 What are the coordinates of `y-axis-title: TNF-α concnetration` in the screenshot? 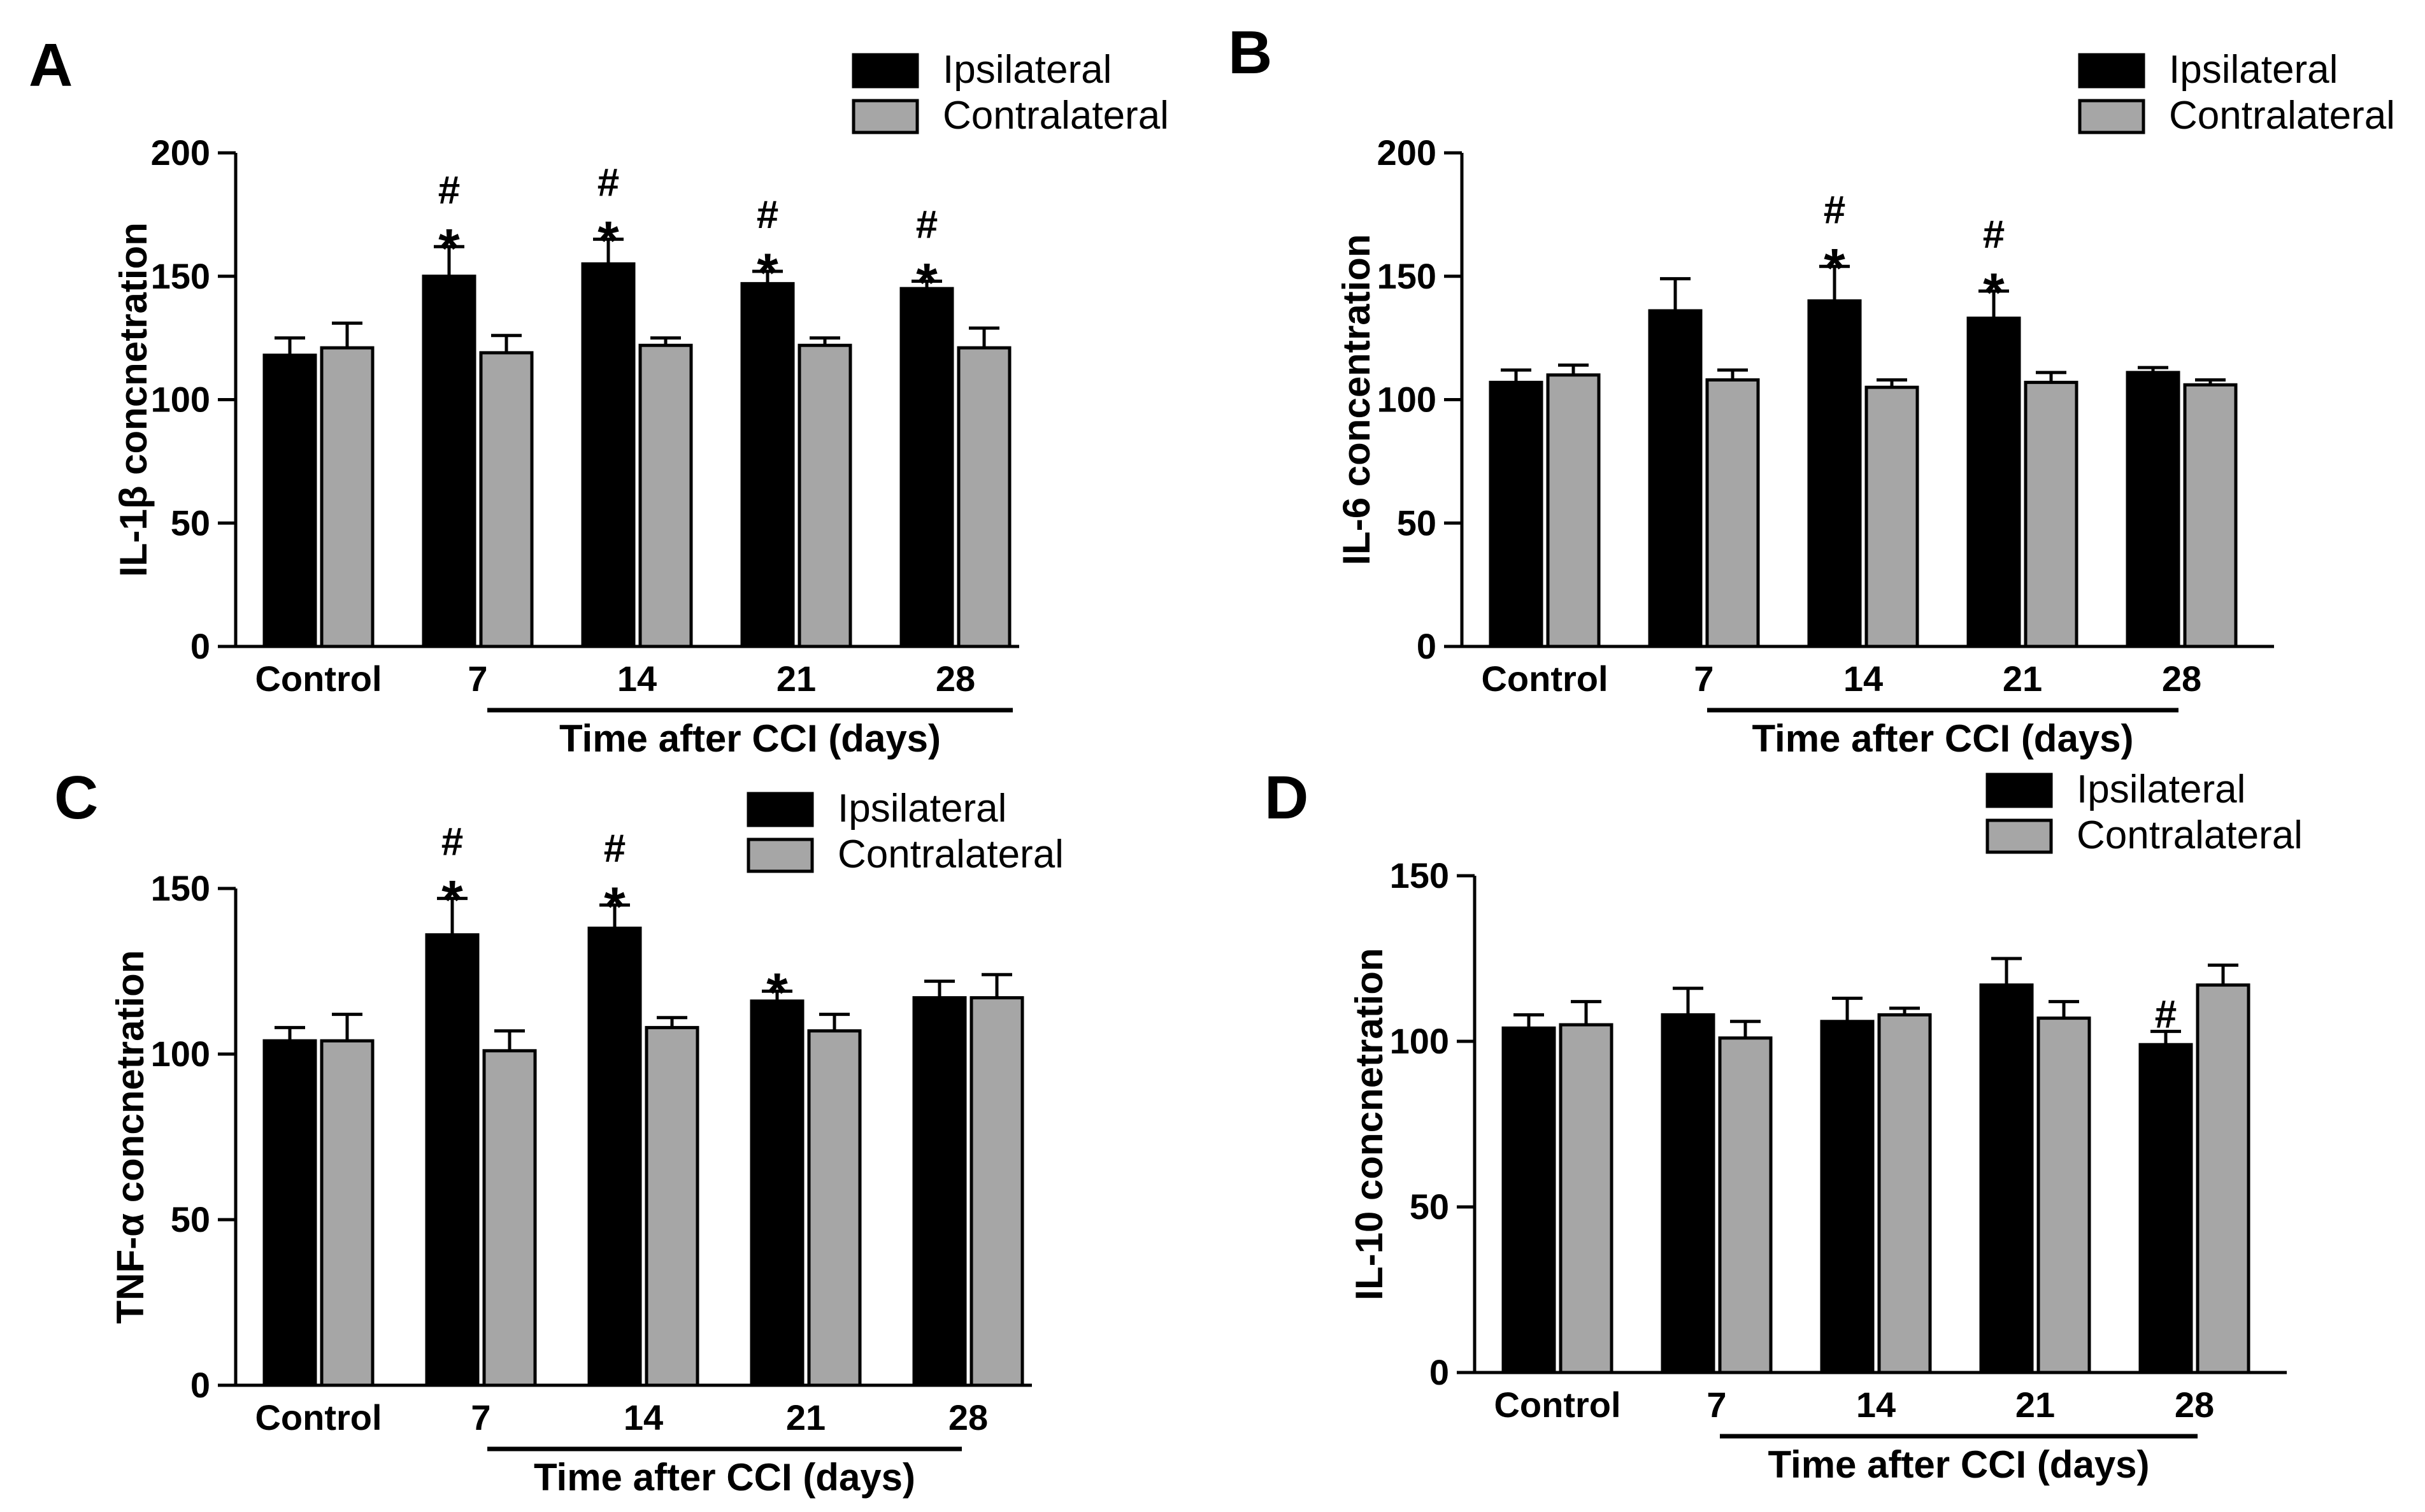 It's located at (130, 1137).